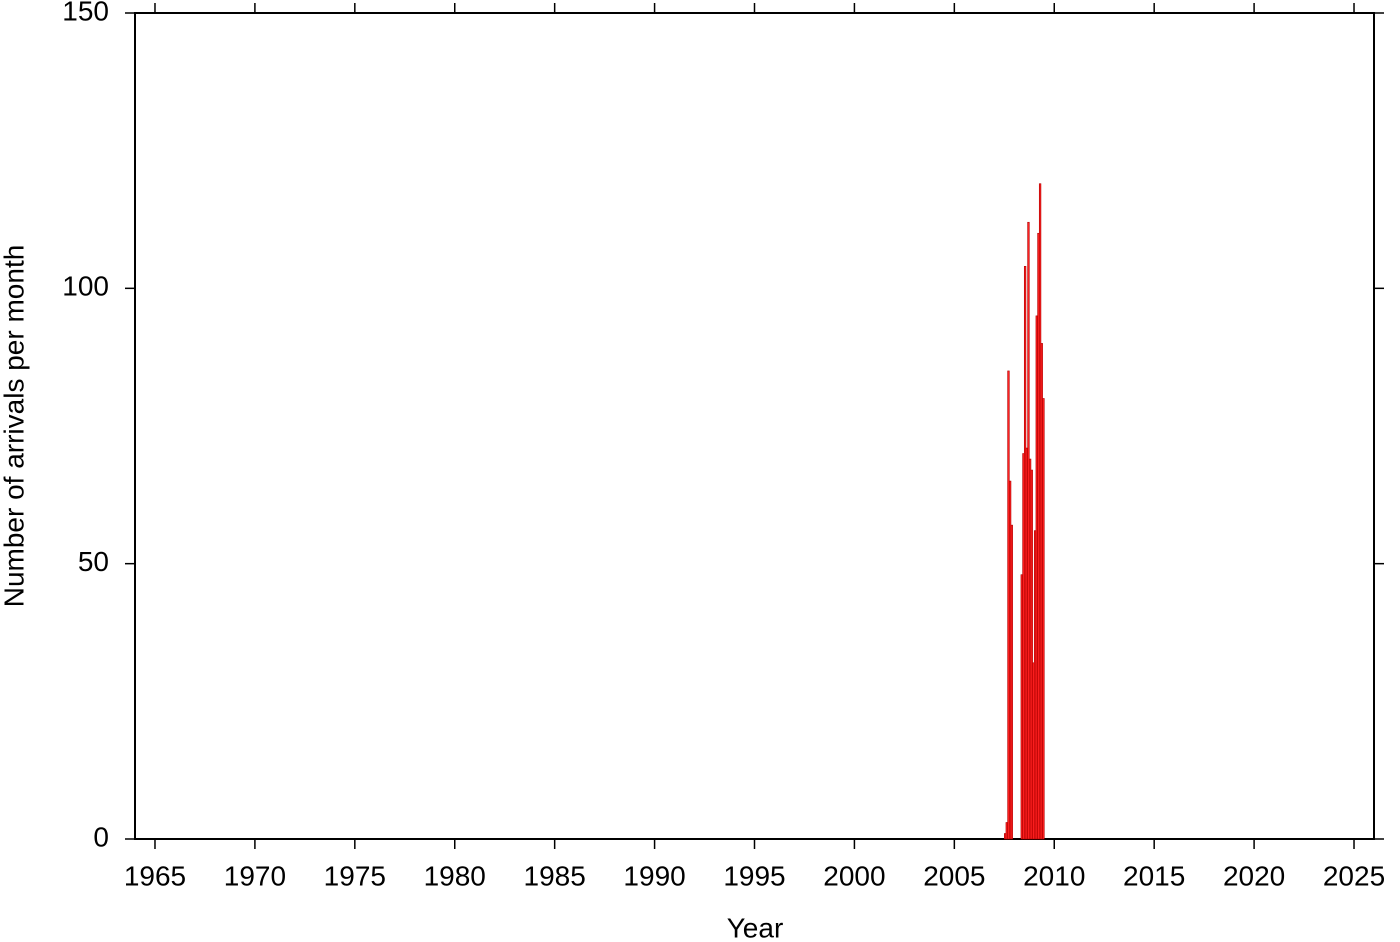 This screenshot has height=942, width=1400. I want to click on y-tick-label: 100, so click(85, 286).